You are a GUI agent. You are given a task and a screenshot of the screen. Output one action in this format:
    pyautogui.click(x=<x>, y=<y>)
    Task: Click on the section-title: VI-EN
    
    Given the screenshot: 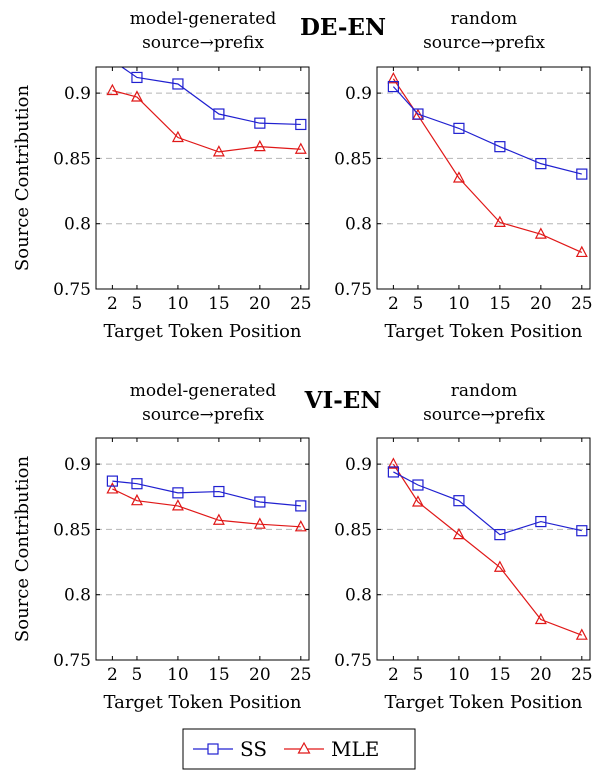 What is the action you would take?
    pyautogui.click(x=343, y=400)
    